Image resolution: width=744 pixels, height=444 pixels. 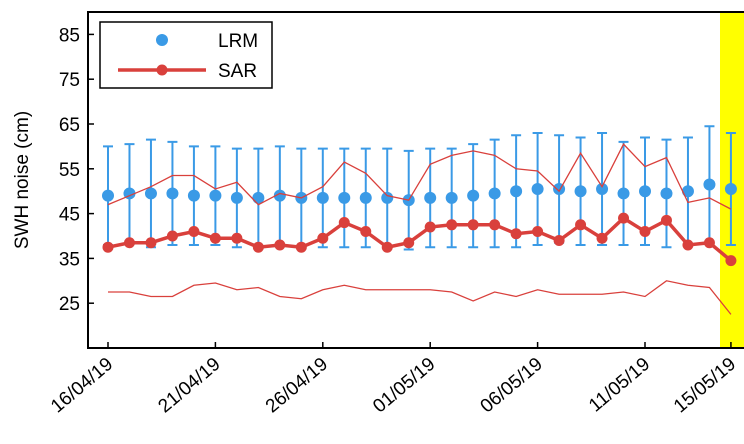 I want to click on y-tick-label: 25, so click(x=69, y=304).